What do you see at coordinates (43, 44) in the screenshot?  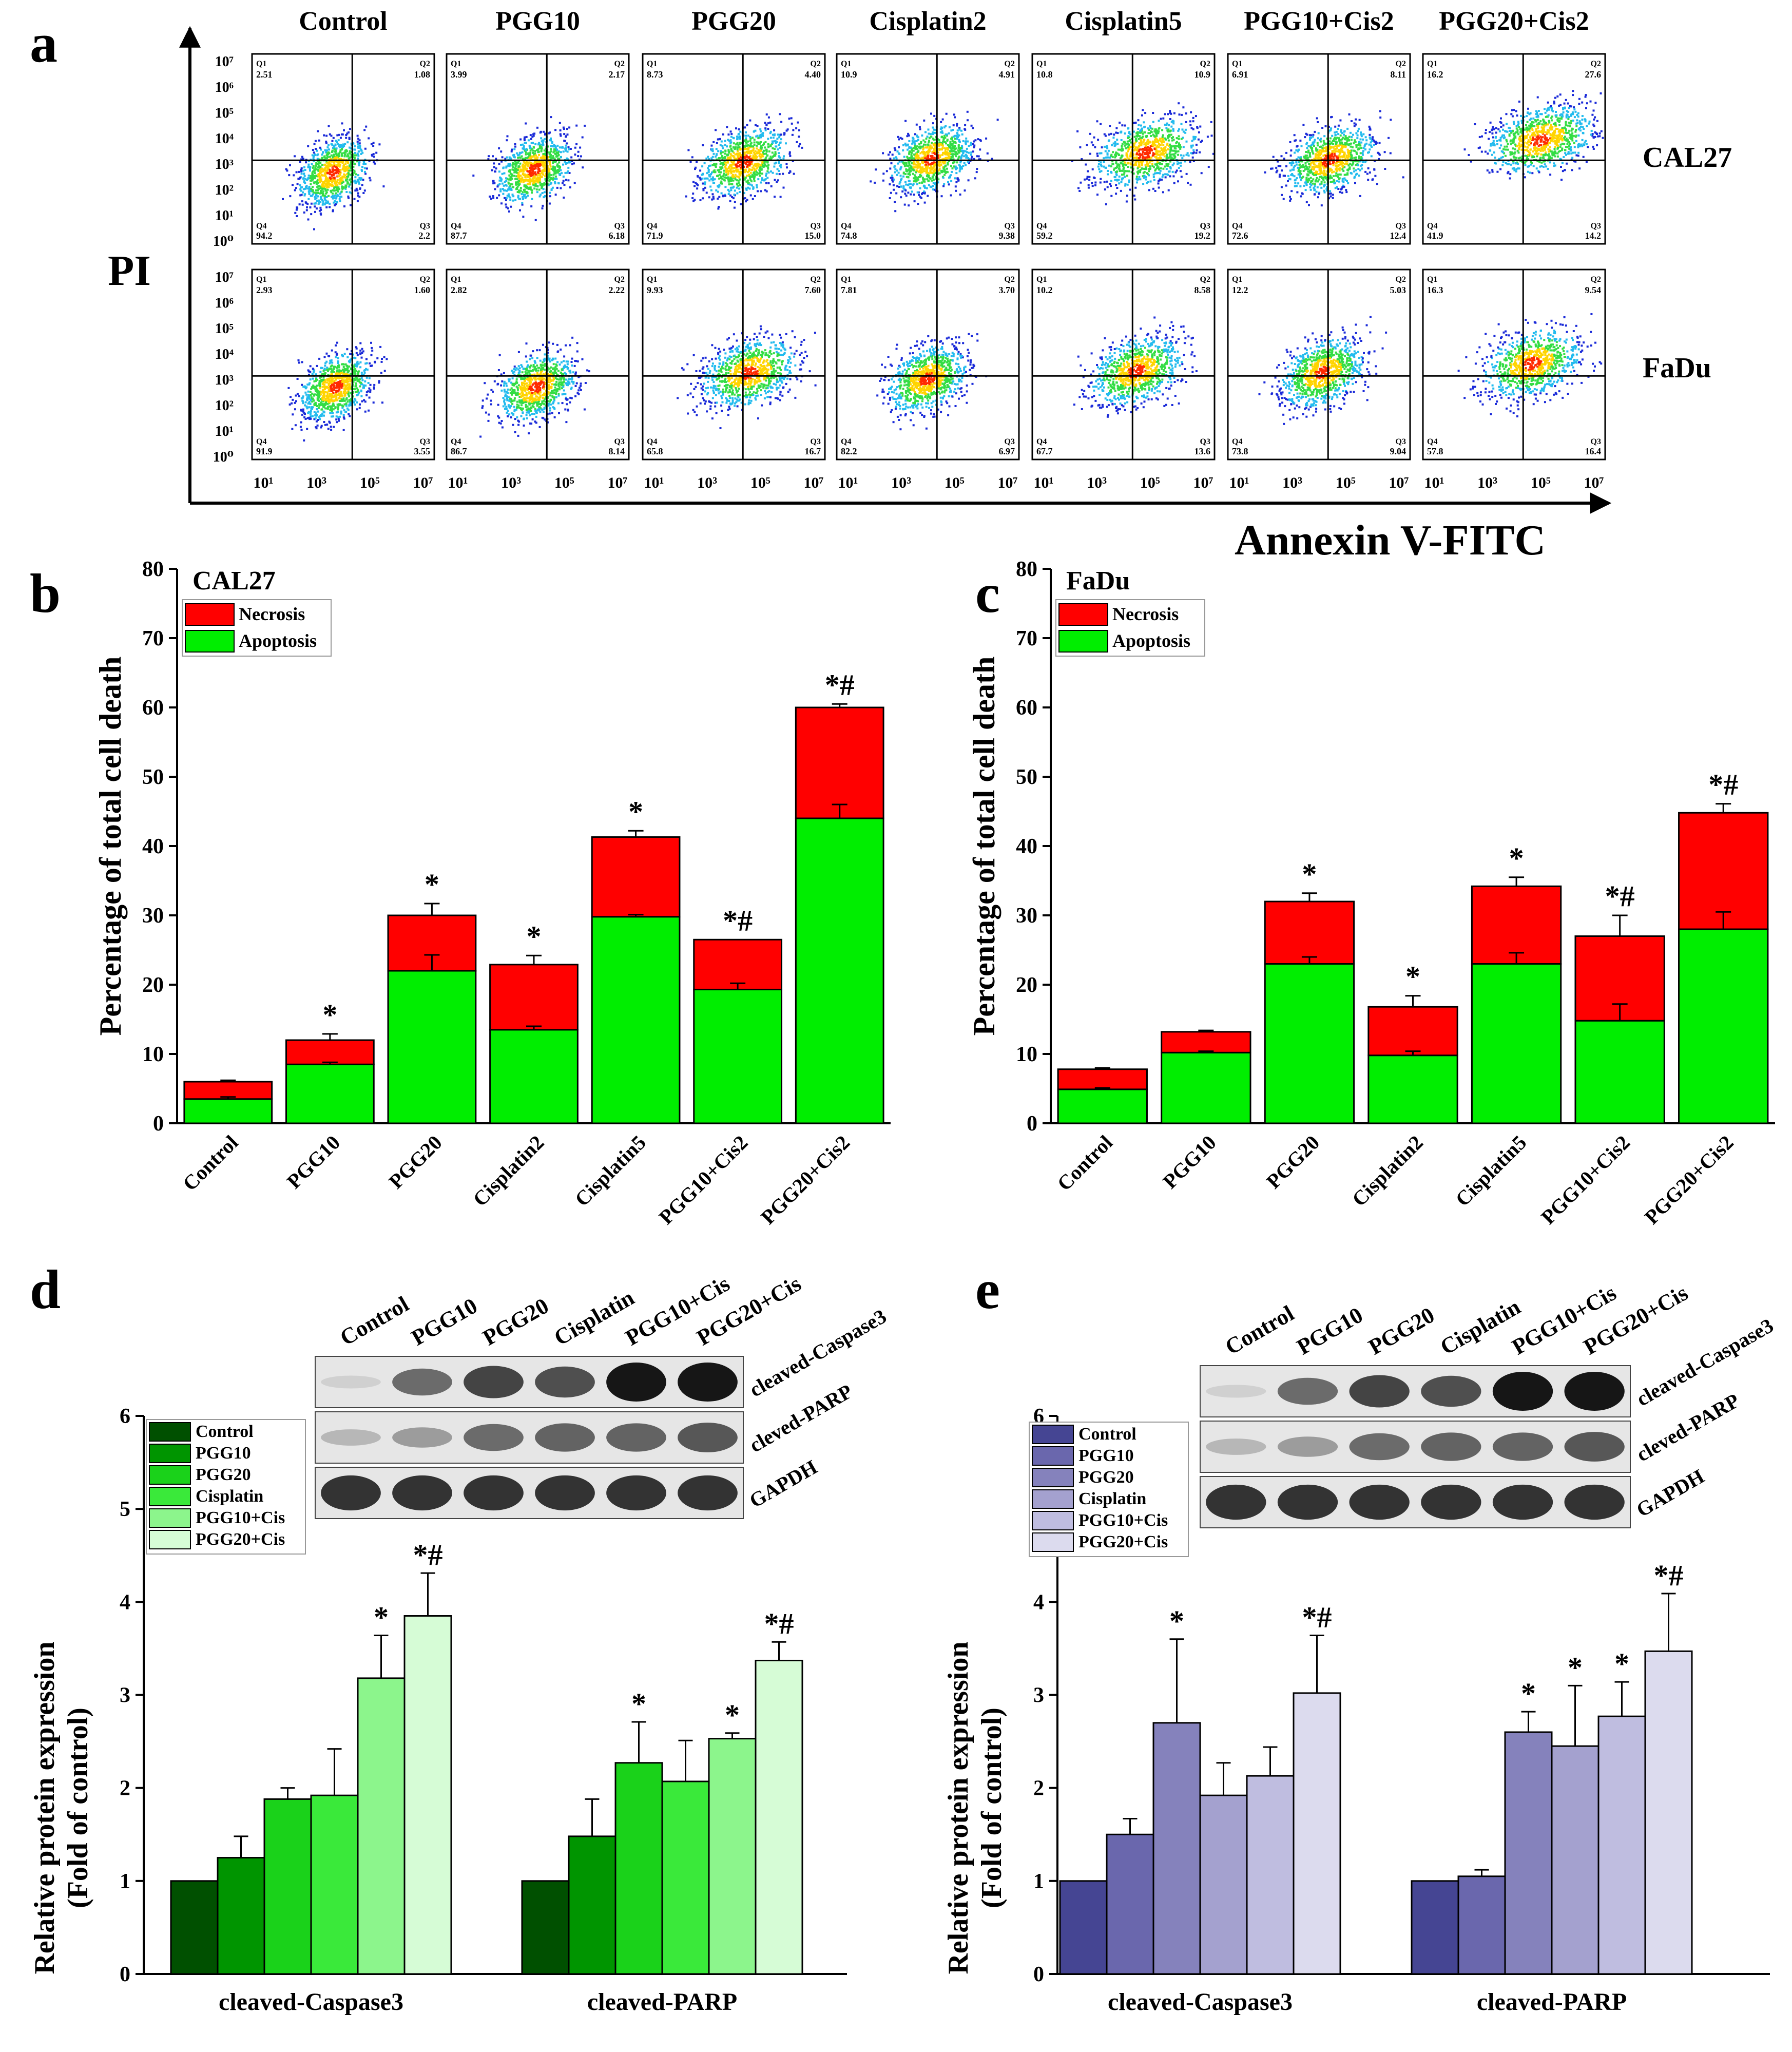 I see `panel-label-a: a` at bounding box center [43, 44].